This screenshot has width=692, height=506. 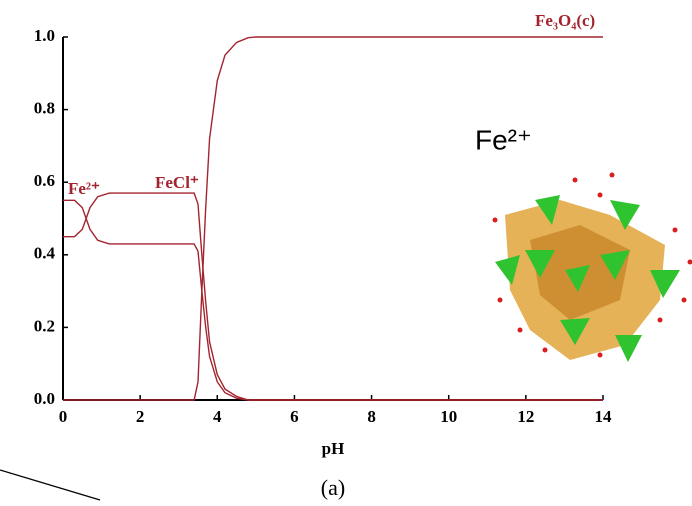 I want to click on y-tick-label: 0.8, so click(x=44, y=108).